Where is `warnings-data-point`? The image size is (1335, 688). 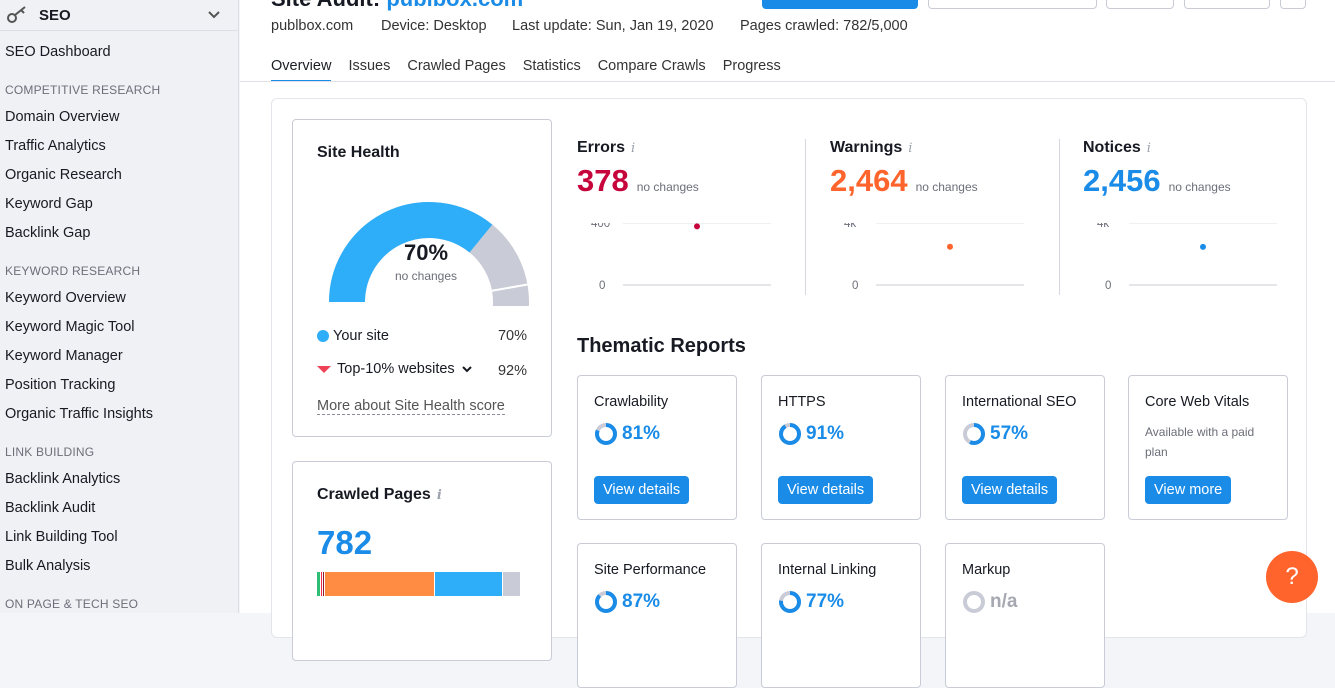 warnings-data-point is located at coordinates (950, 246).